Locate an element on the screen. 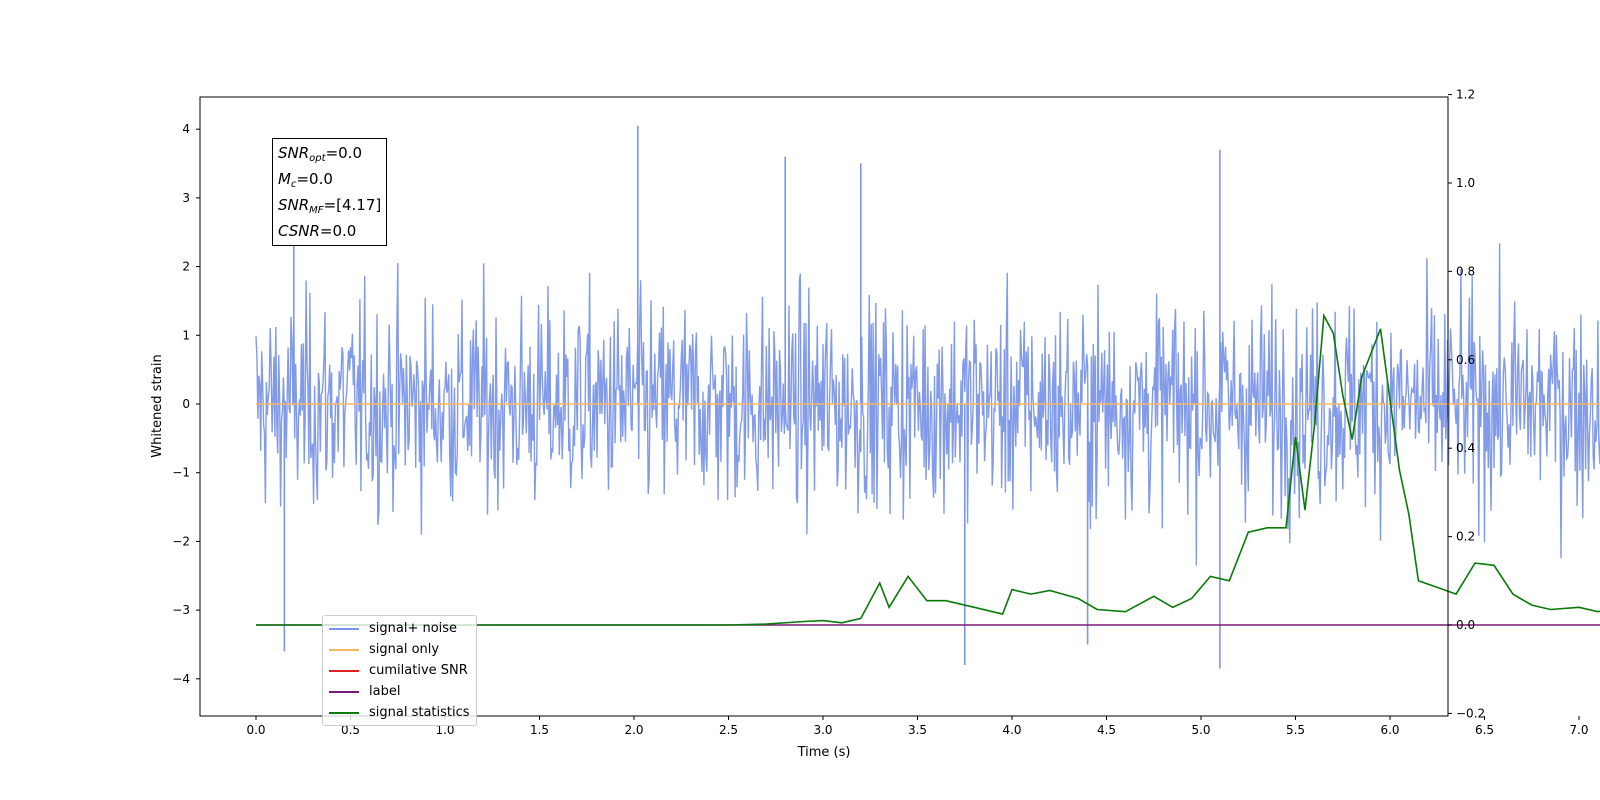  y-tick-label: −1 is located at coordinates (181, 473).